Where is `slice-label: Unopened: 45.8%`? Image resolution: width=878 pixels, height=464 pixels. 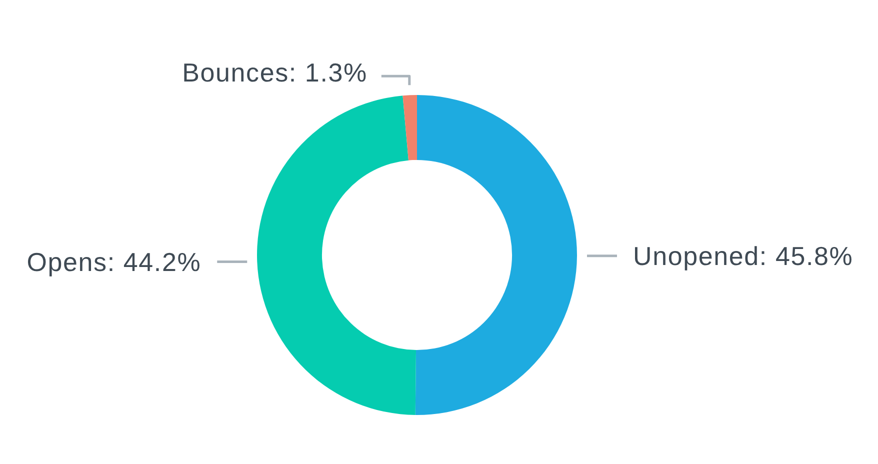
slice-label: Unopened: 45.8% is located at coordinates (743, 256).